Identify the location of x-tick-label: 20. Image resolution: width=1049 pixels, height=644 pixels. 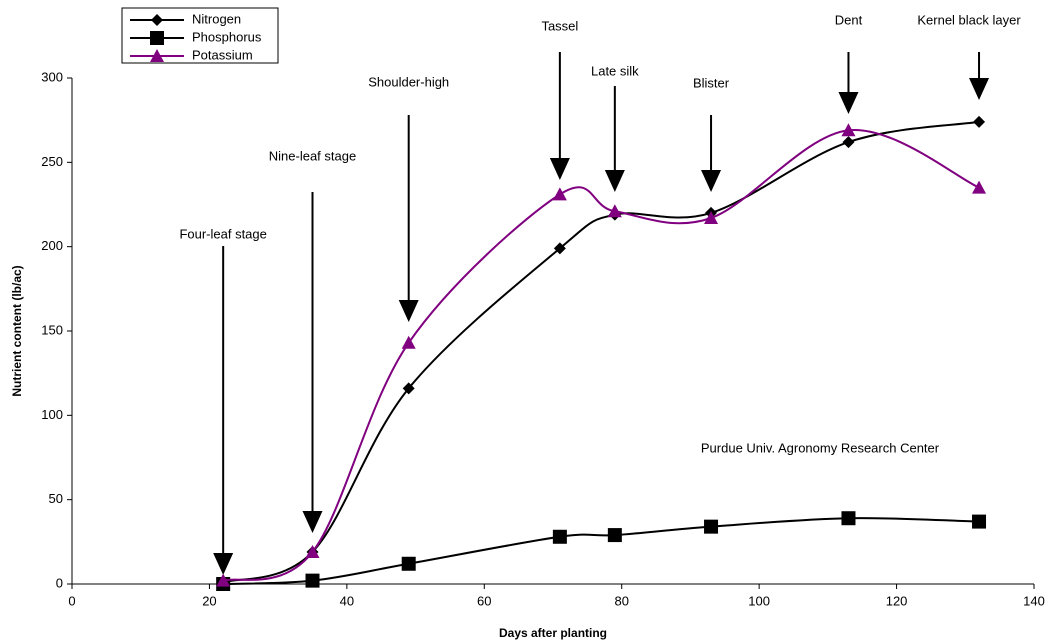
(209, 600).